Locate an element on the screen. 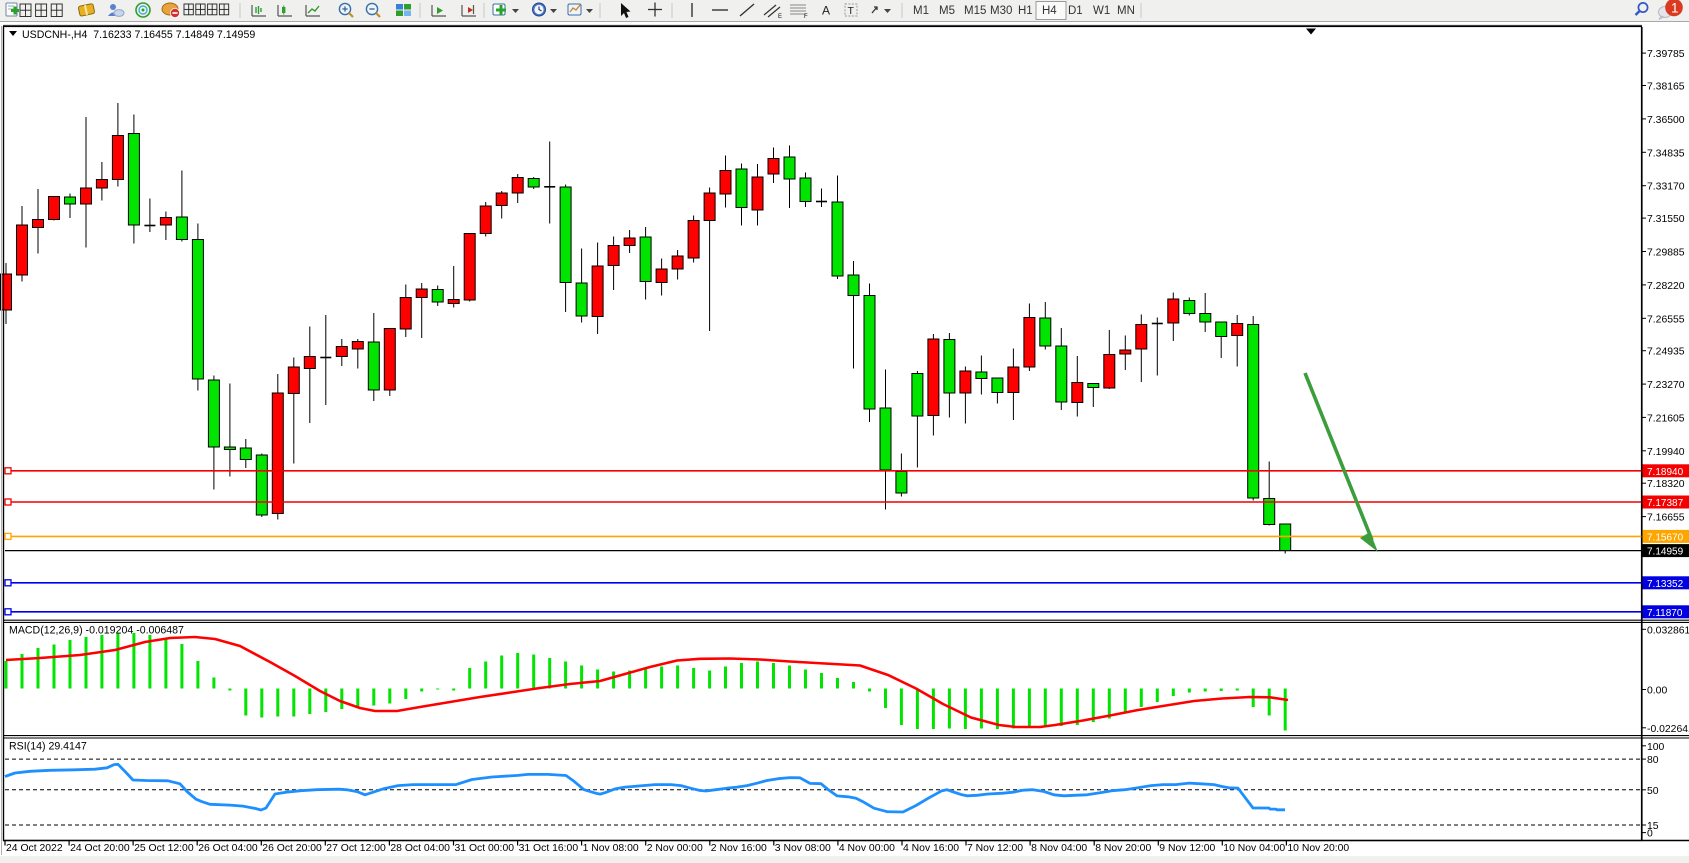 This screenshot has height=863, width=1689. svg-text: MN is located at coordinates (1126, 11).